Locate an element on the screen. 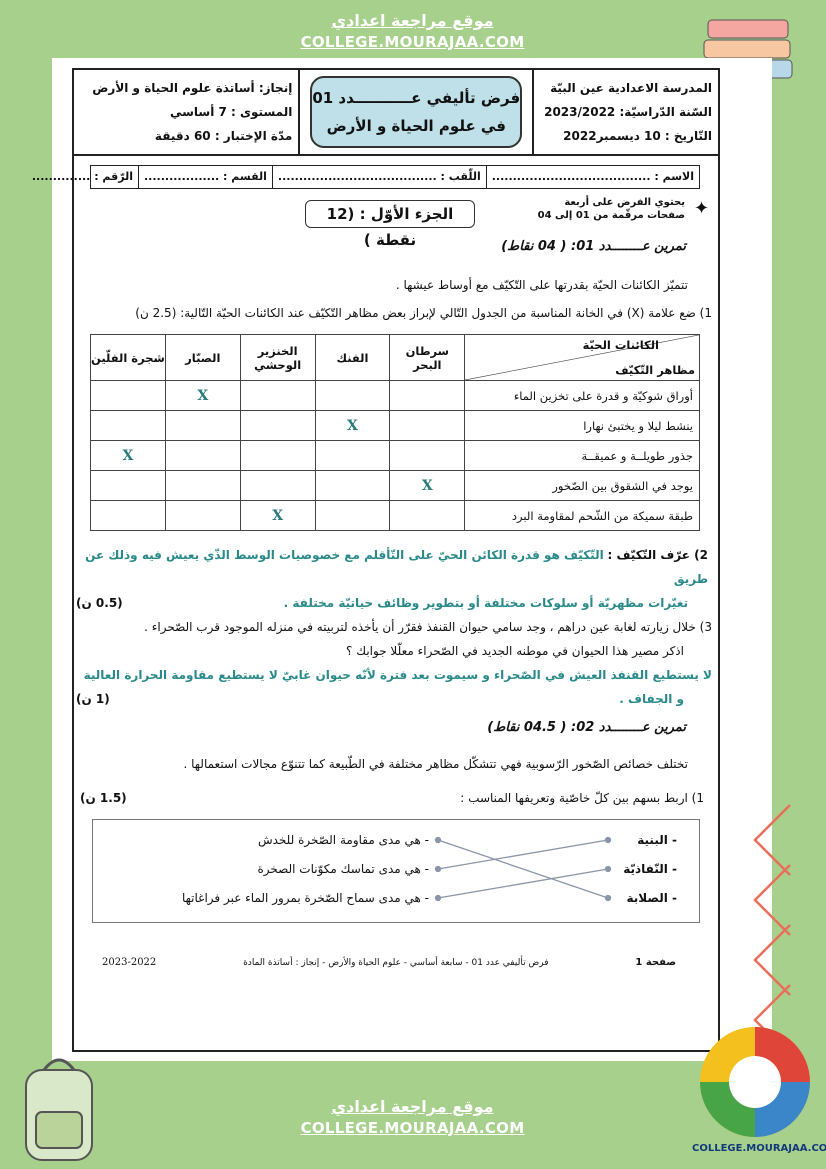  bottom-banner: موقع مراجعة اعدادي COLLEGE.MOURAJAA.COM is located at coordinates (412, 1120).